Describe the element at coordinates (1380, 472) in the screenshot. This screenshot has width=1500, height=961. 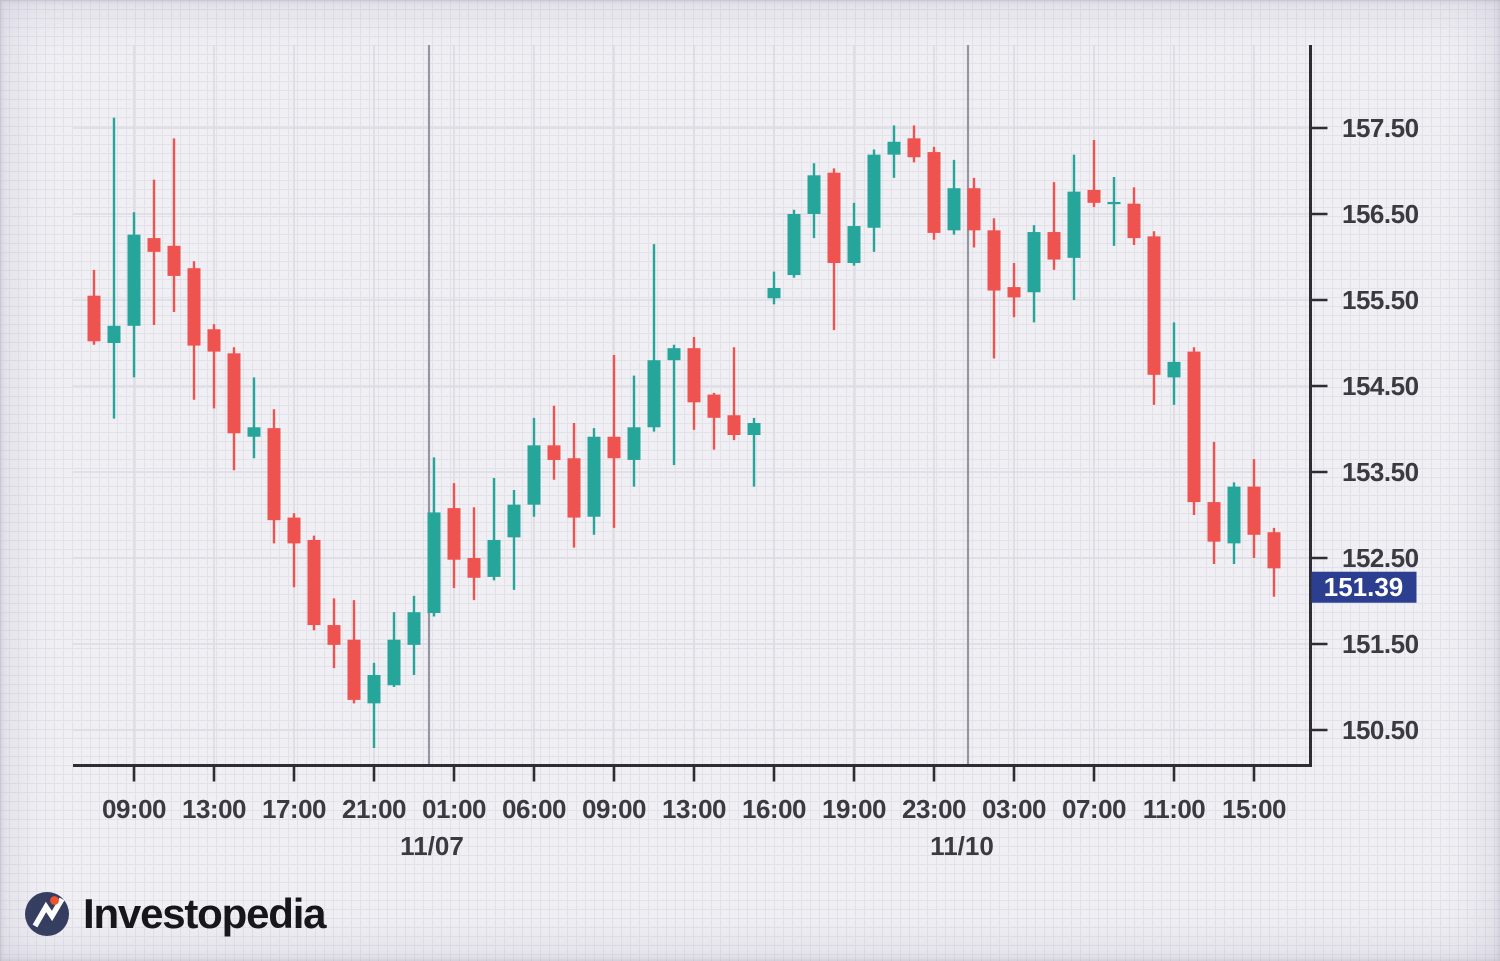
I see `y-axis-label: 153.50` at that location.